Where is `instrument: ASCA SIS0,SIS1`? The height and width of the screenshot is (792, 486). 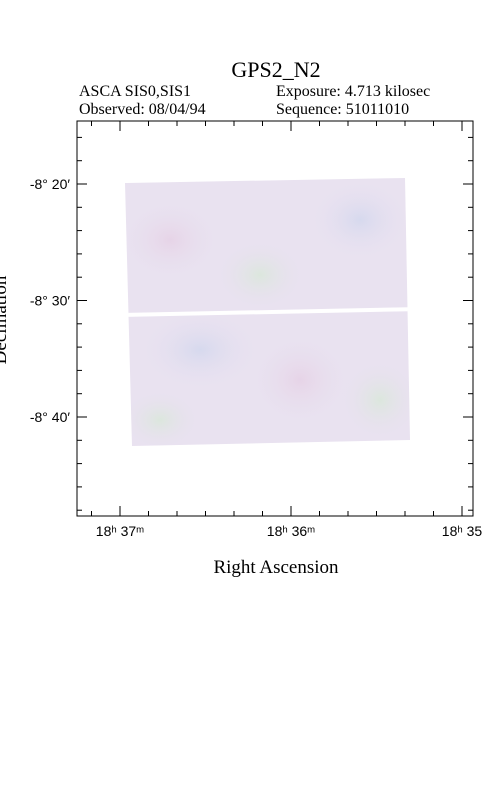
instrument: ASCA SIS0,SIS1 is located at coordinates (135, 91).